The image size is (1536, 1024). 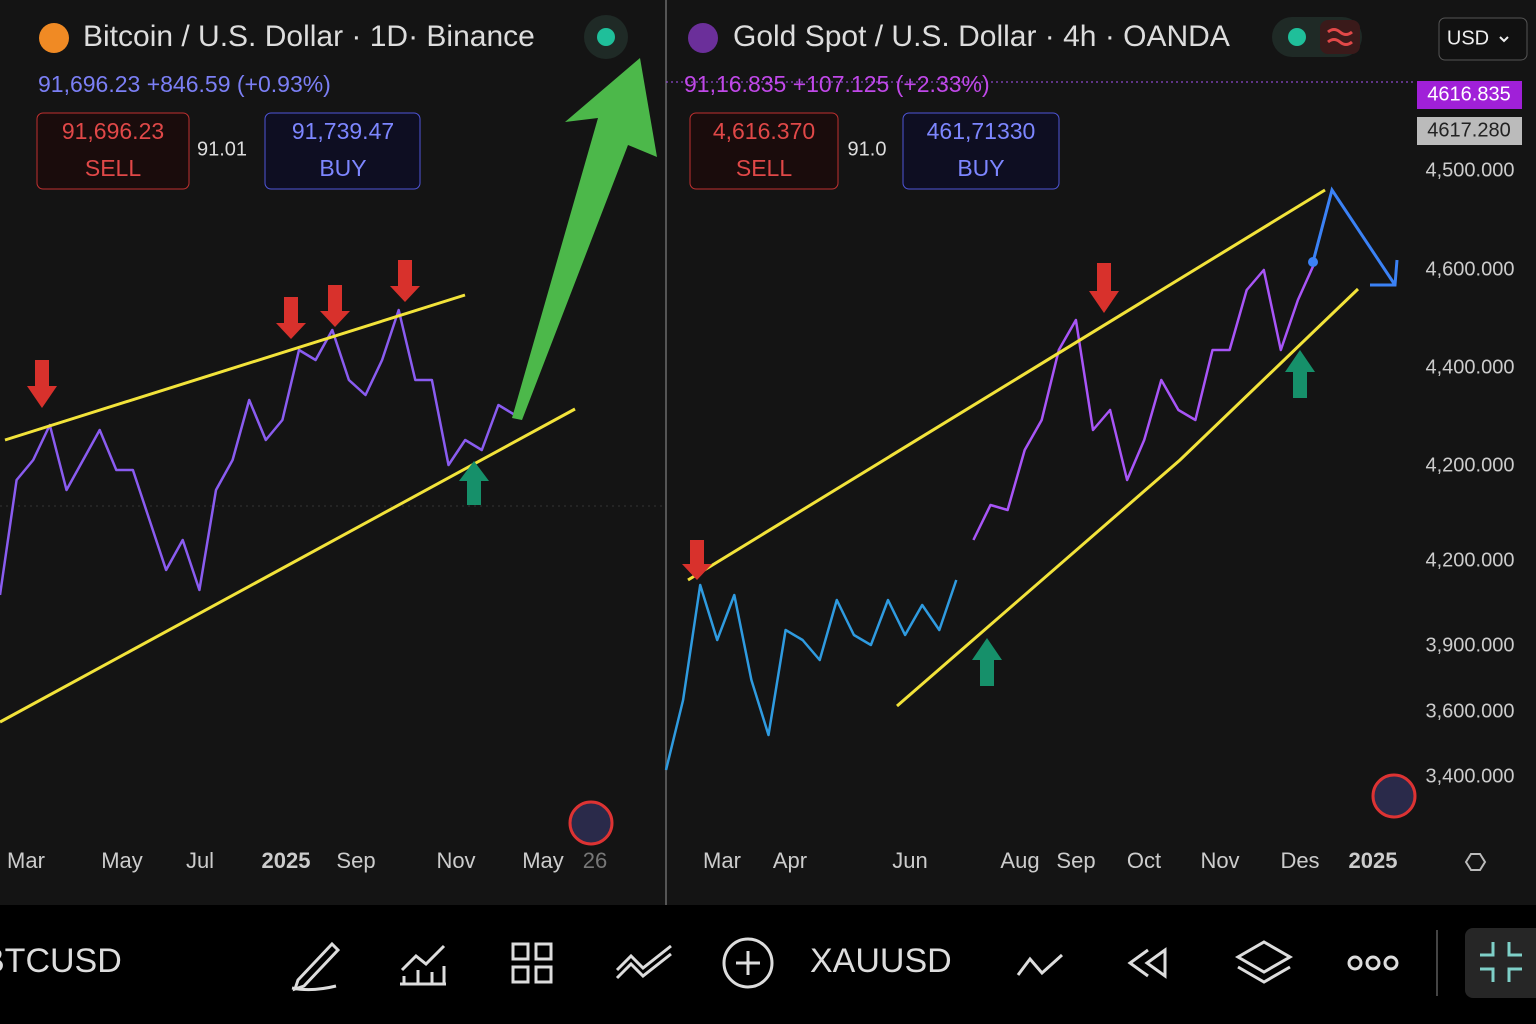 I want to click on x-axis-label: Oct, so click(x=1144, y=860).